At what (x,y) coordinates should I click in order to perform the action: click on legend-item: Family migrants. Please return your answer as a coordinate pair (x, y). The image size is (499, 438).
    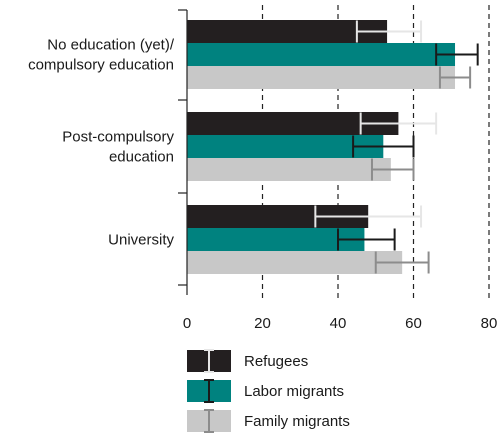
    Looking at the image, I should click on (268, 421).